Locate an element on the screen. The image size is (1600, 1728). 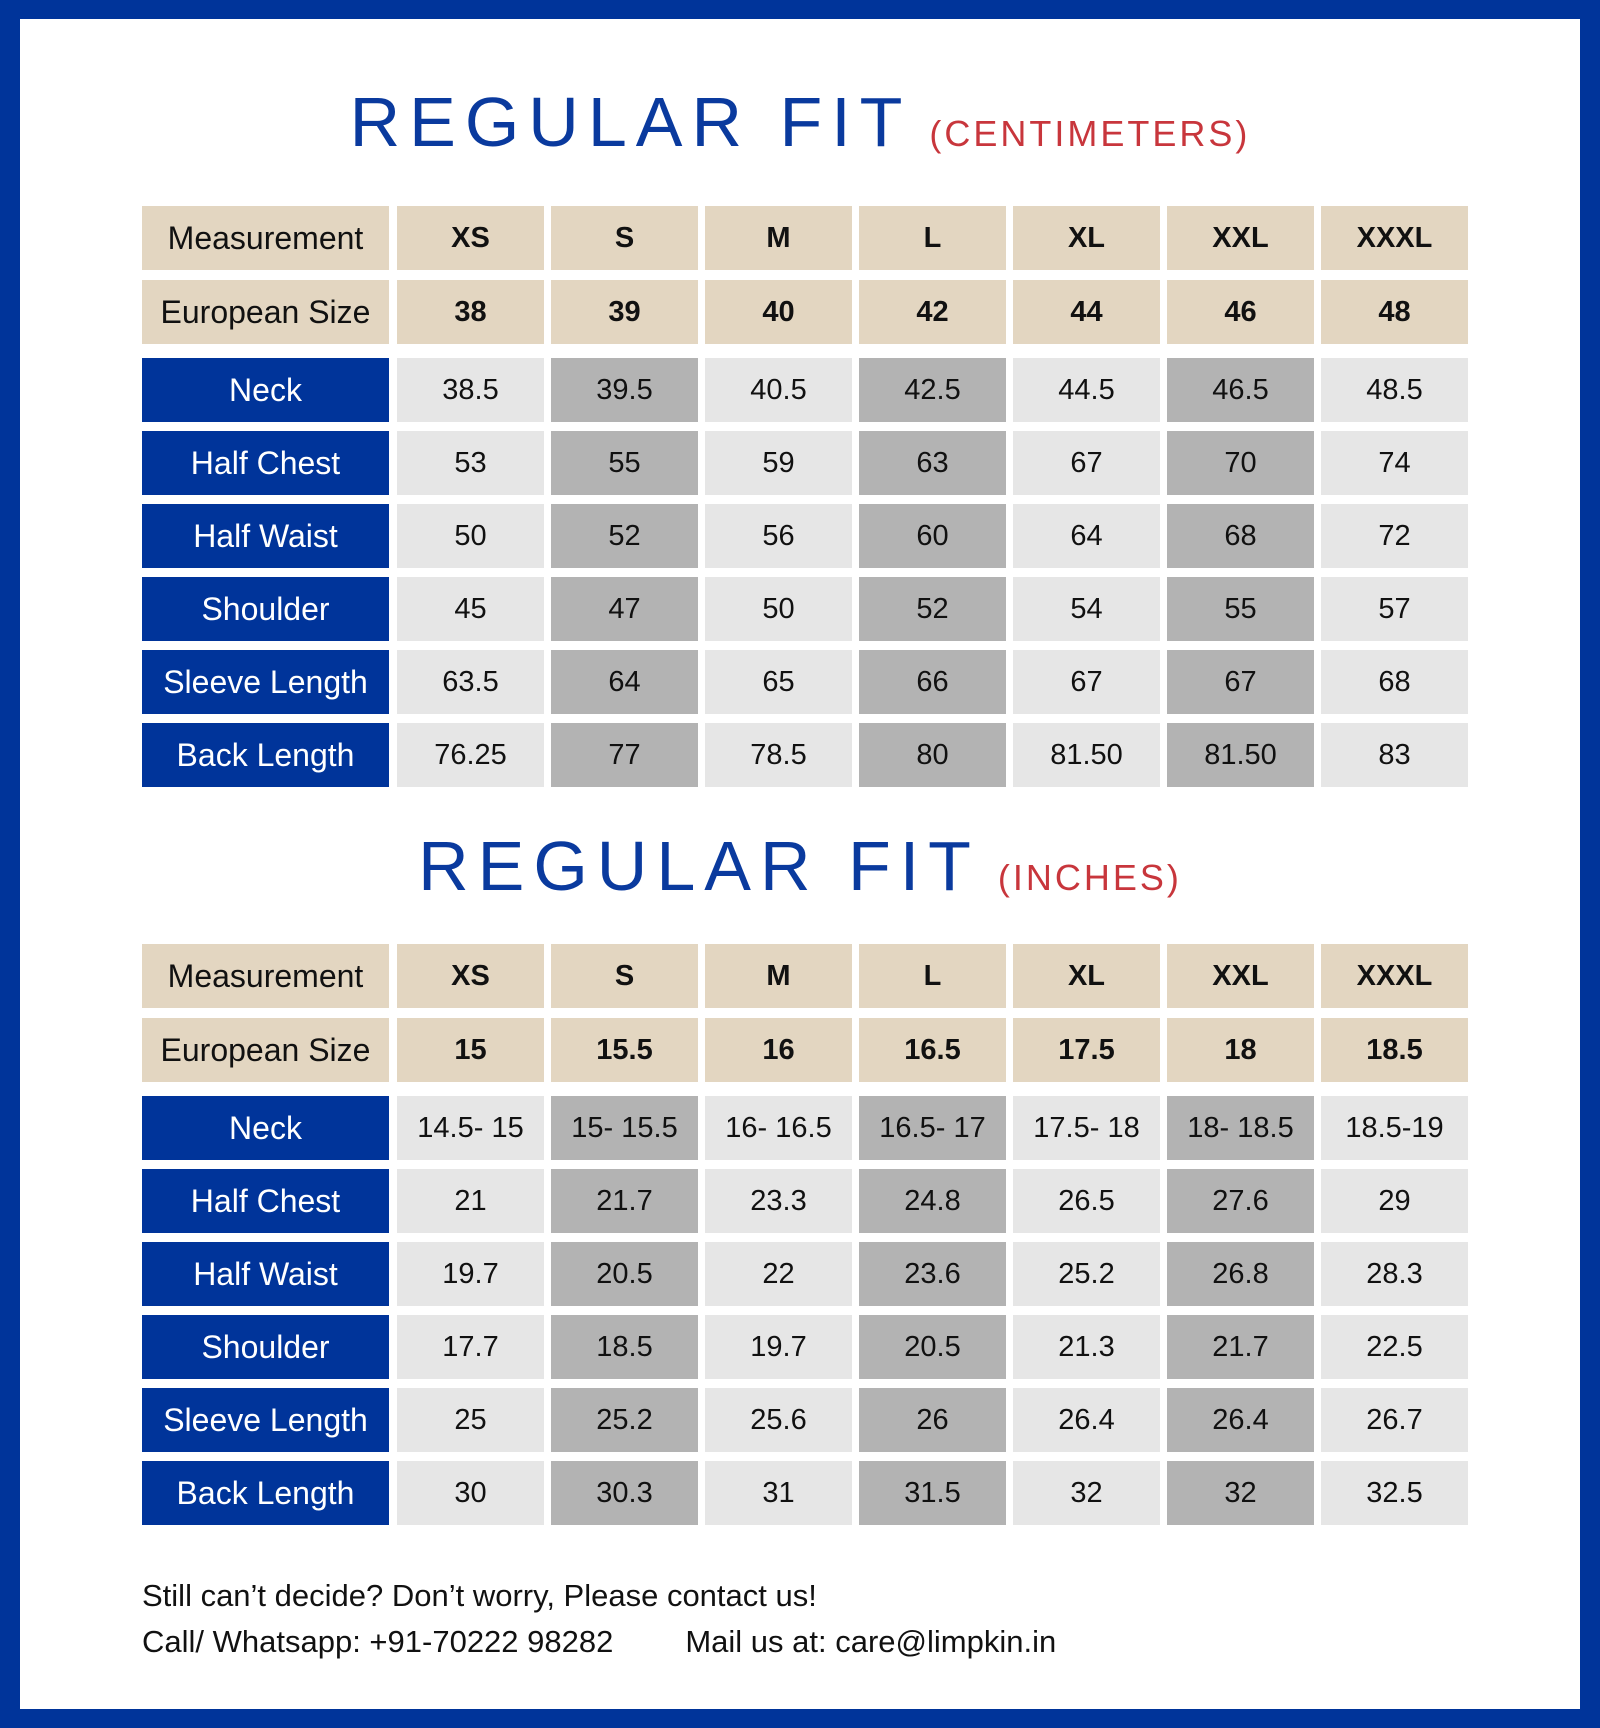
table-row: Half Waist 50 52 56 60 64 68 72 is located at coordinates (805, 536).